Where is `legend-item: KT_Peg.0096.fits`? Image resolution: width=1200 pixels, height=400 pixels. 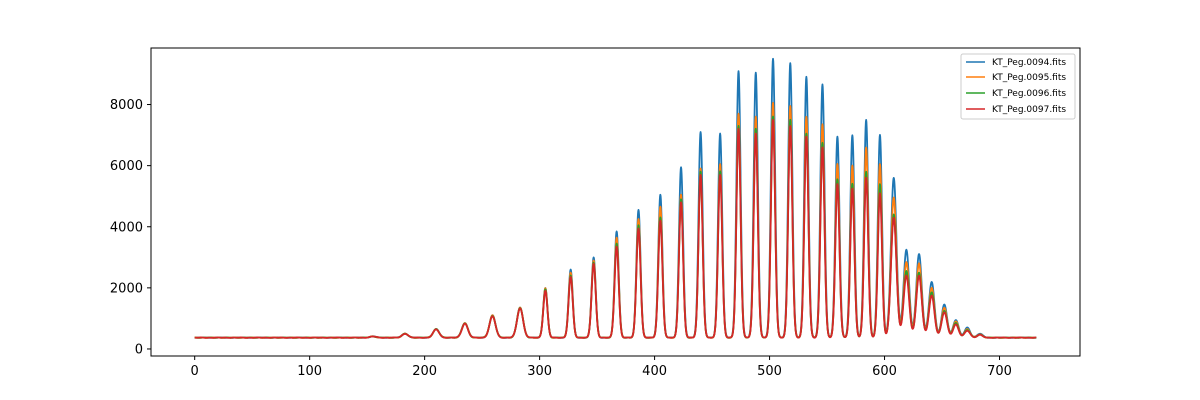
legend-item: KT_Peg.0096.fits is located at coordinates (1016, 94).